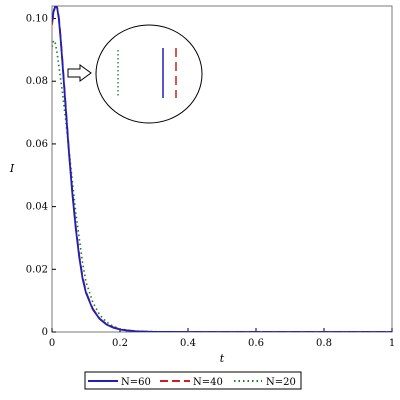  What do you see at coordinates (281, 382) in the screenshot?
I see `legend-label-n20: N=20` at bounding box center [281, 382].